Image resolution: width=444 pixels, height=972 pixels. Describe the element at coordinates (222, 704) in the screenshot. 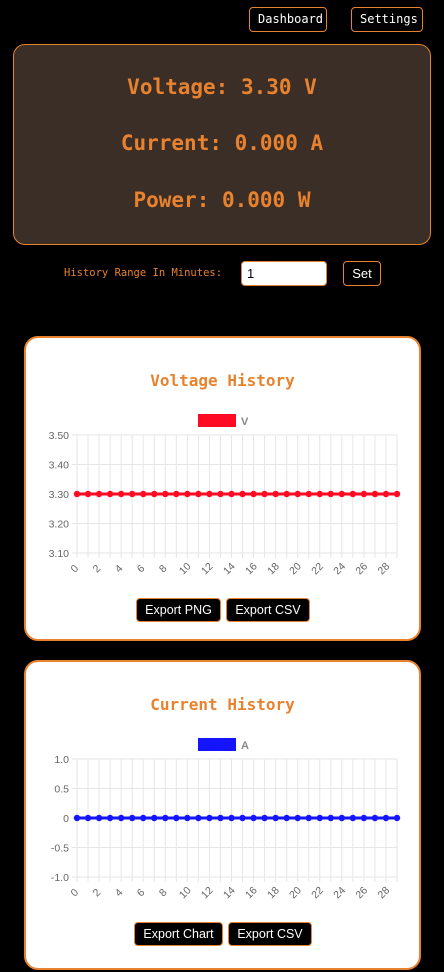

I see `current-history-title: Current History` at that location.